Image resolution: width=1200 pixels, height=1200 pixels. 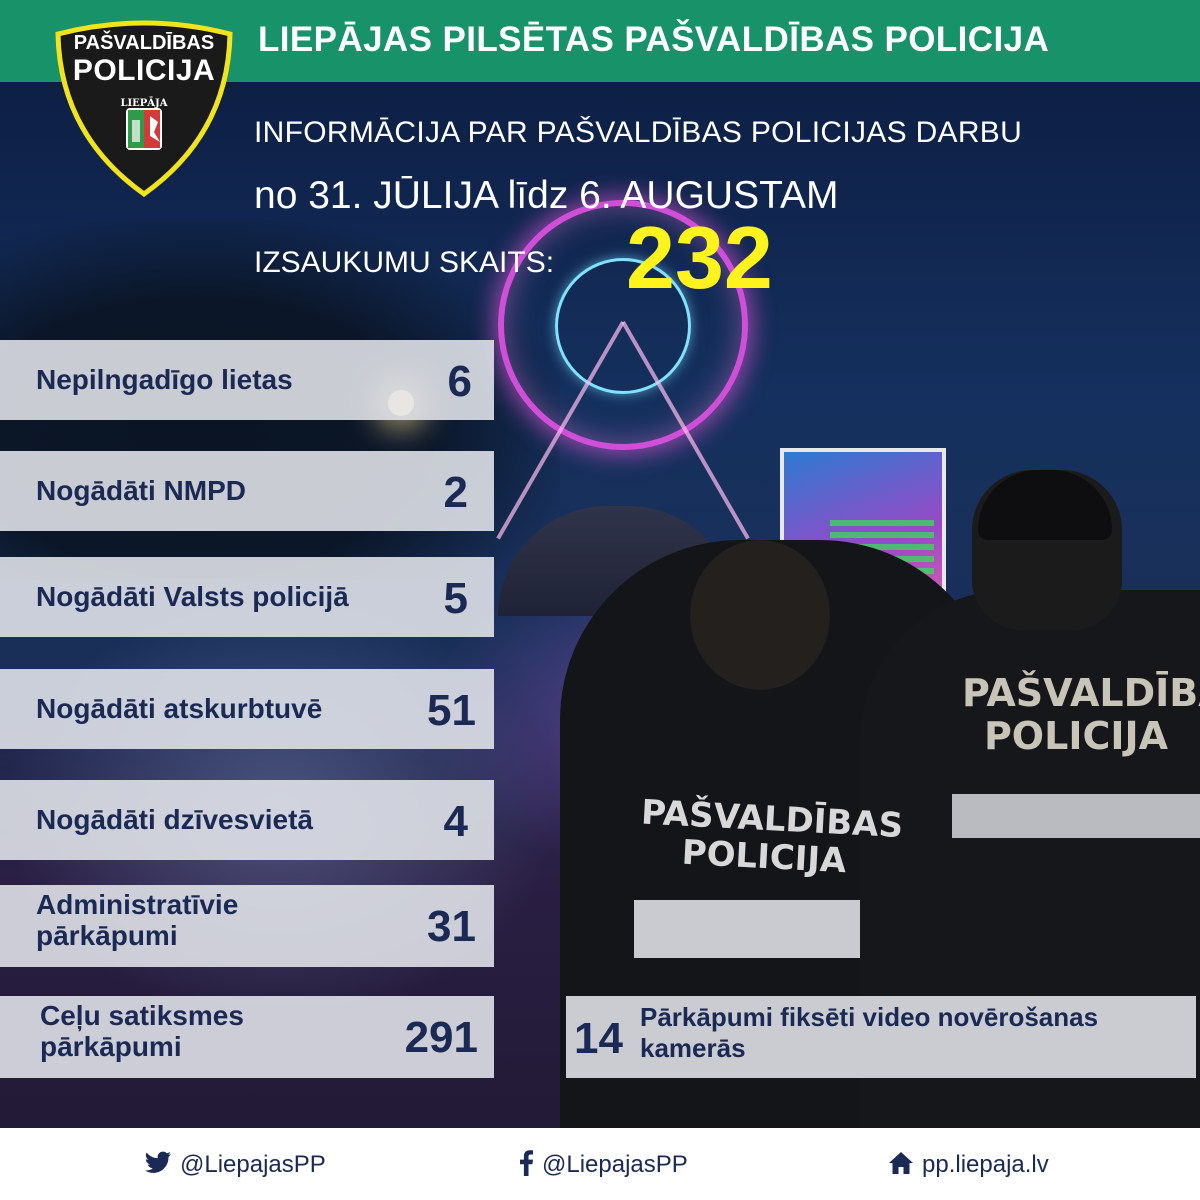 I want to click on police-badge-logo: PAŠVALDĪBAS POLICIJA LIEPĀJA, so click(x=144, y=107).